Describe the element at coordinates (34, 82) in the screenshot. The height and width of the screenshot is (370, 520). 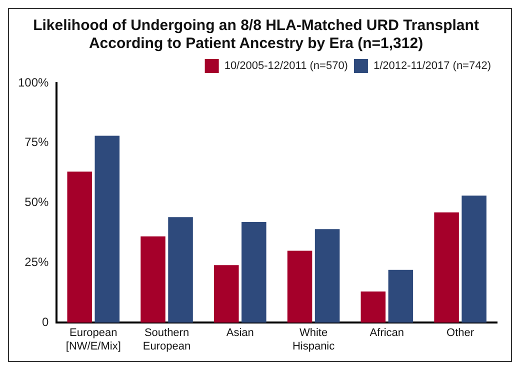
I see `y-tick-label: 100%` at that location.